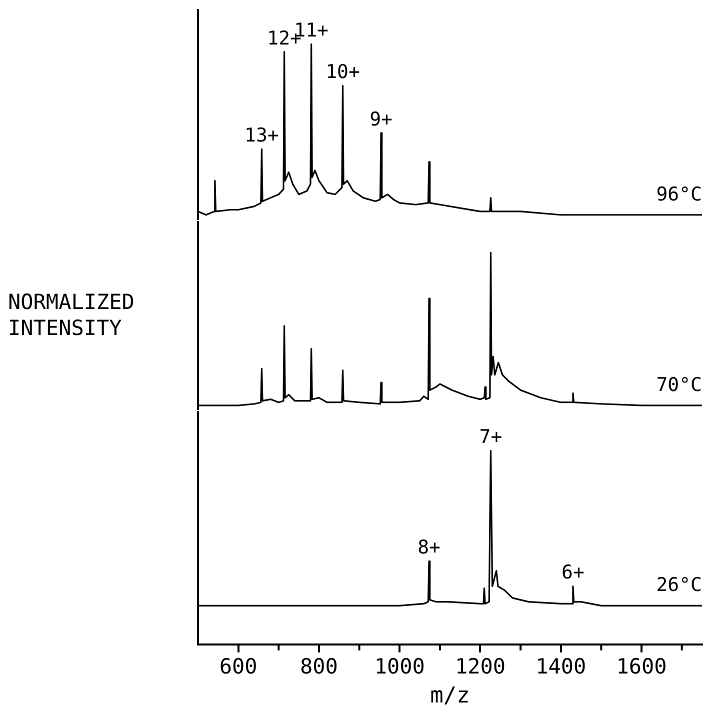 The height and width of the screenshot is (722, 712). I want to click on x-tick-label: 1400, so click(561, 666).